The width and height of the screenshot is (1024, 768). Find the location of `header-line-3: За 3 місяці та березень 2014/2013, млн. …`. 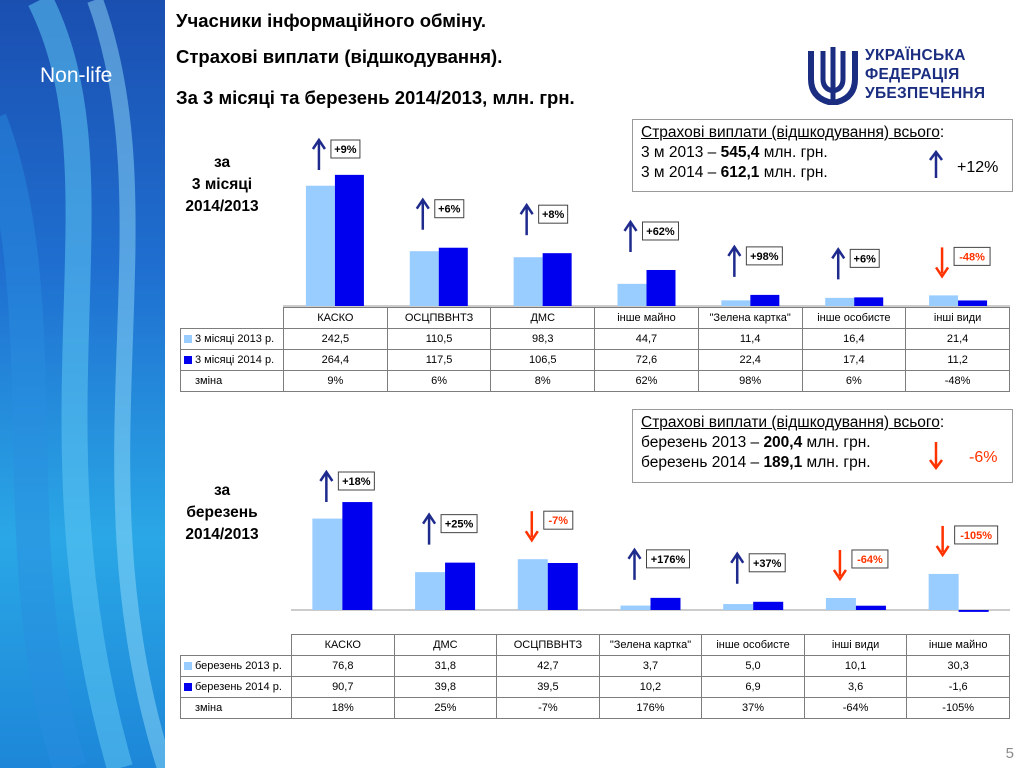

header-line-3: За 3 місяці та березень 2014/2013, млн. … is located at coordinates (375, 97).